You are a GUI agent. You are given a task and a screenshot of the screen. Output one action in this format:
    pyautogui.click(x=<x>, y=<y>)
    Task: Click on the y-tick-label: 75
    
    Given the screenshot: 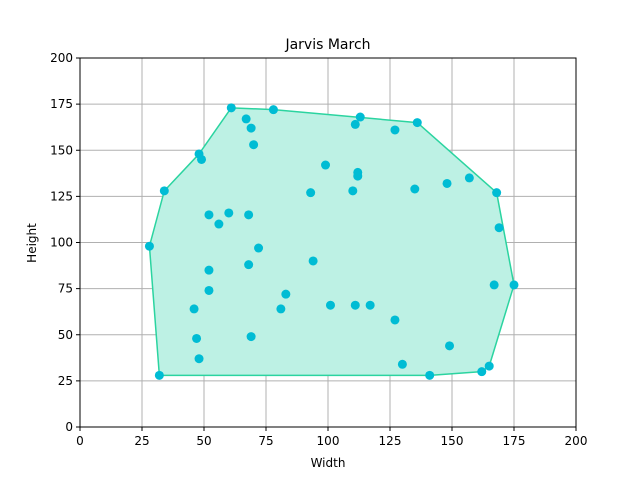 What is the action you would take?
    pyautogui.click(x=65, y=289)
    